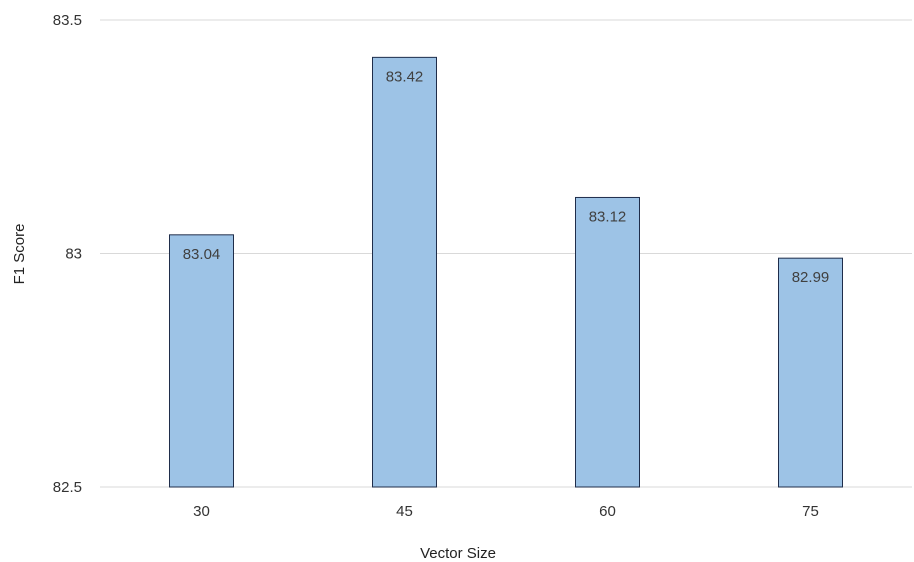  Describe the element at coordinates (202, 254) in the screenshot. I see `bar-data-label: 83.04` at that location.